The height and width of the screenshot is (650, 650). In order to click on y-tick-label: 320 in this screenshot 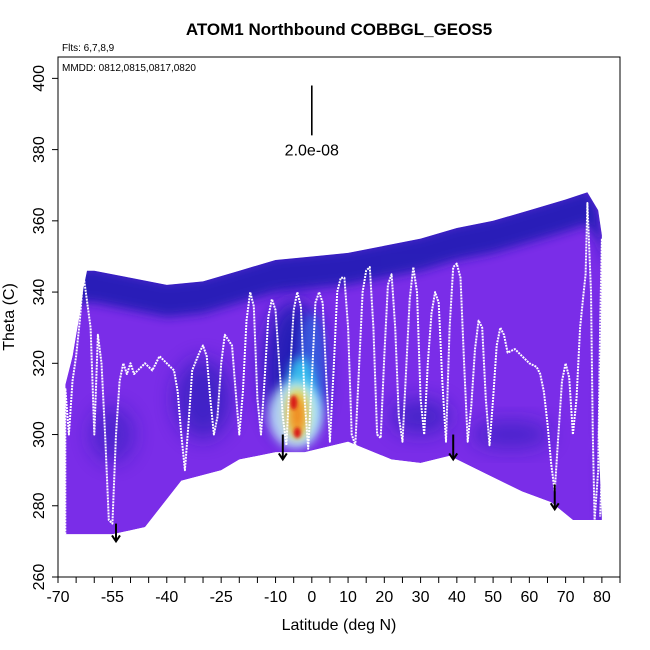, I will do `click(39, 363)`.